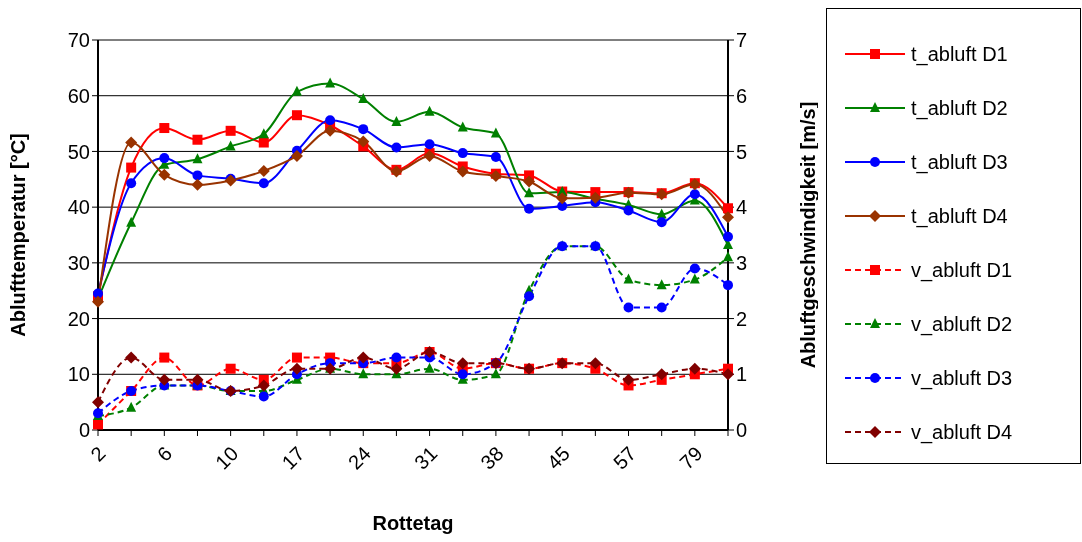 The image size is (1082, 542). I want to click on x-tick-label: 24, so click(359, 458).